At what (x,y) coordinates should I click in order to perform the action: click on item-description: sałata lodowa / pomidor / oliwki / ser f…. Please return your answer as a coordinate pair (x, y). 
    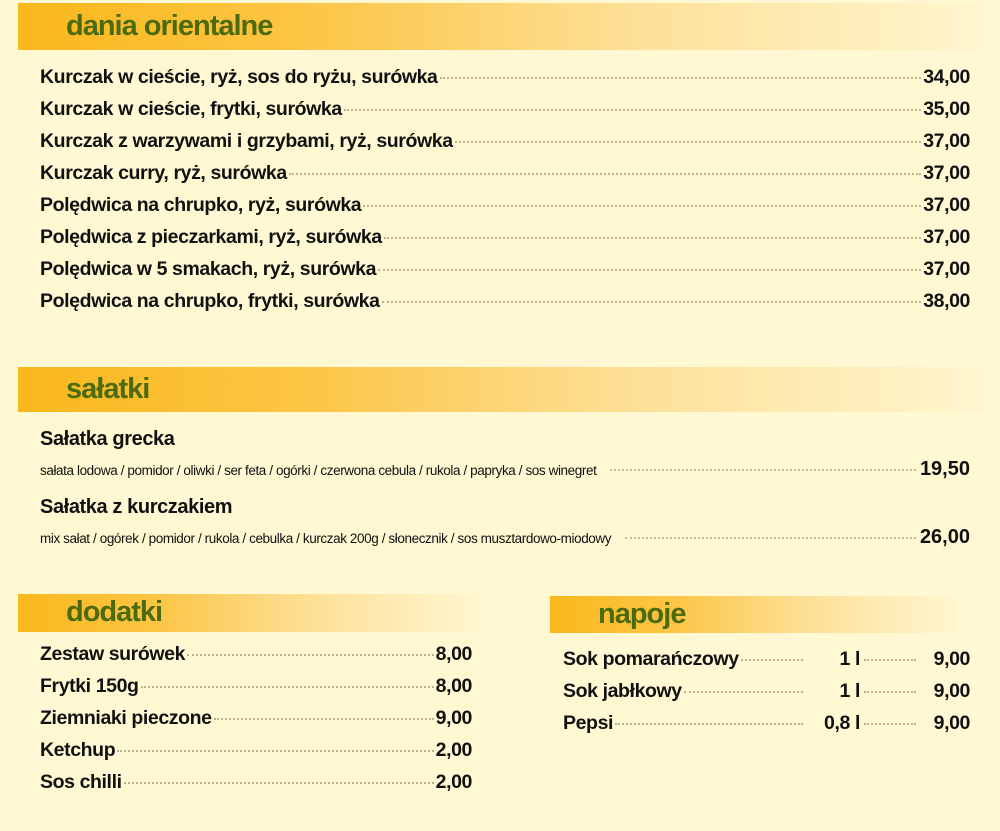
    Looking at the image, I should click on (318, 470).